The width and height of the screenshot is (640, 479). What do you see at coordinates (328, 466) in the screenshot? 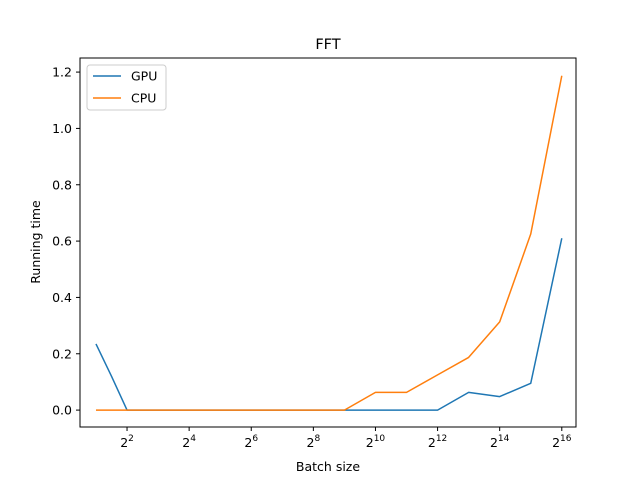
I see `x-axis-label: Batch size` at bounding box center [328, 466].